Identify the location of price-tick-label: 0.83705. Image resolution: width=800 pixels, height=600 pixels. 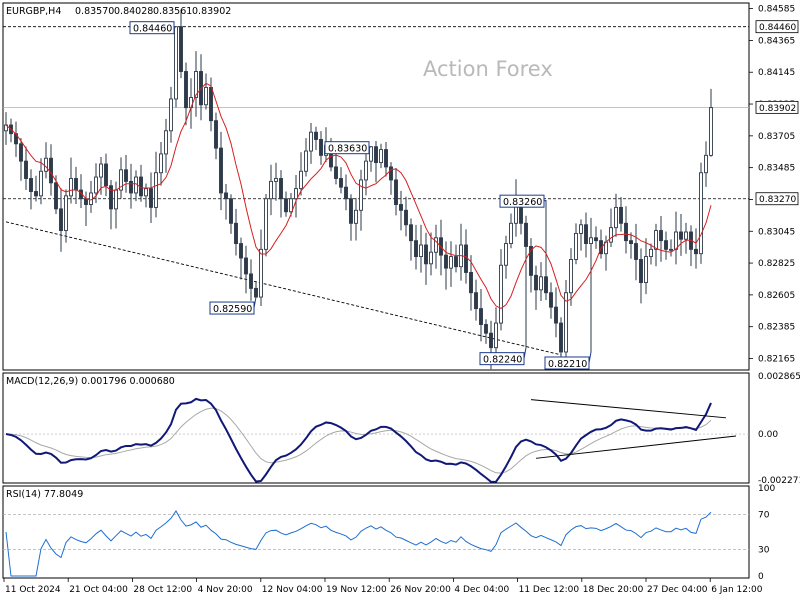
(776, 137).